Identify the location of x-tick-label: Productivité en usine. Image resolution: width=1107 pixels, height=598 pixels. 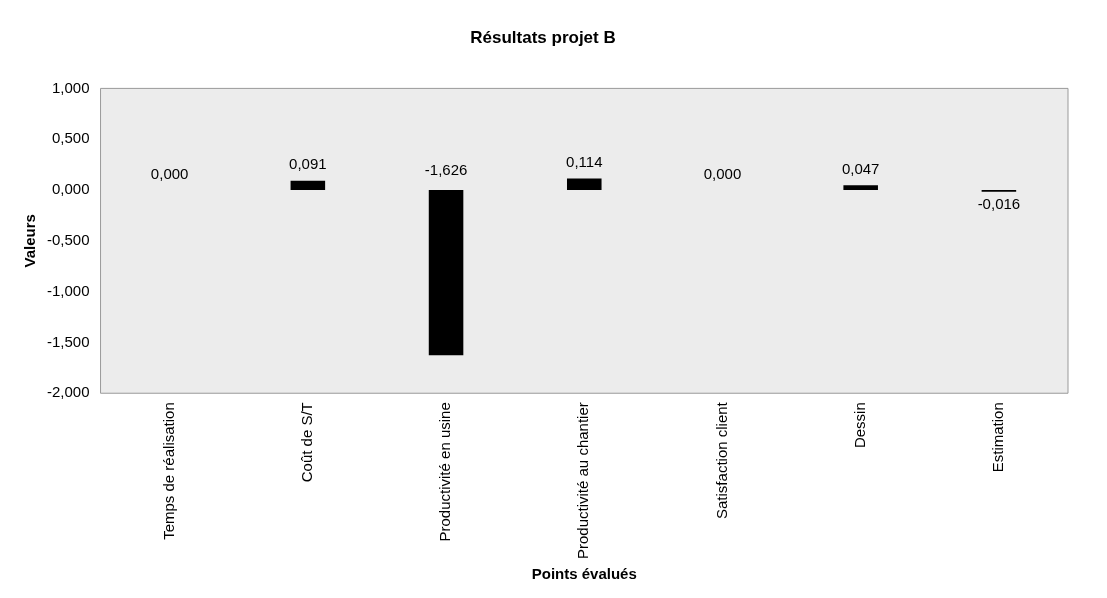
(445, 472).